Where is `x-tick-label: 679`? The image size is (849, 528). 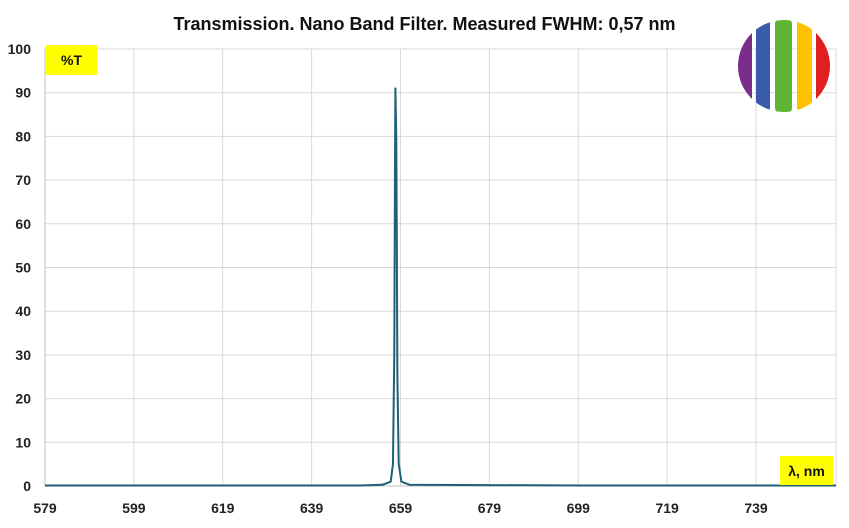
x-tick-label: 679 is located at coordinates (490, 508).